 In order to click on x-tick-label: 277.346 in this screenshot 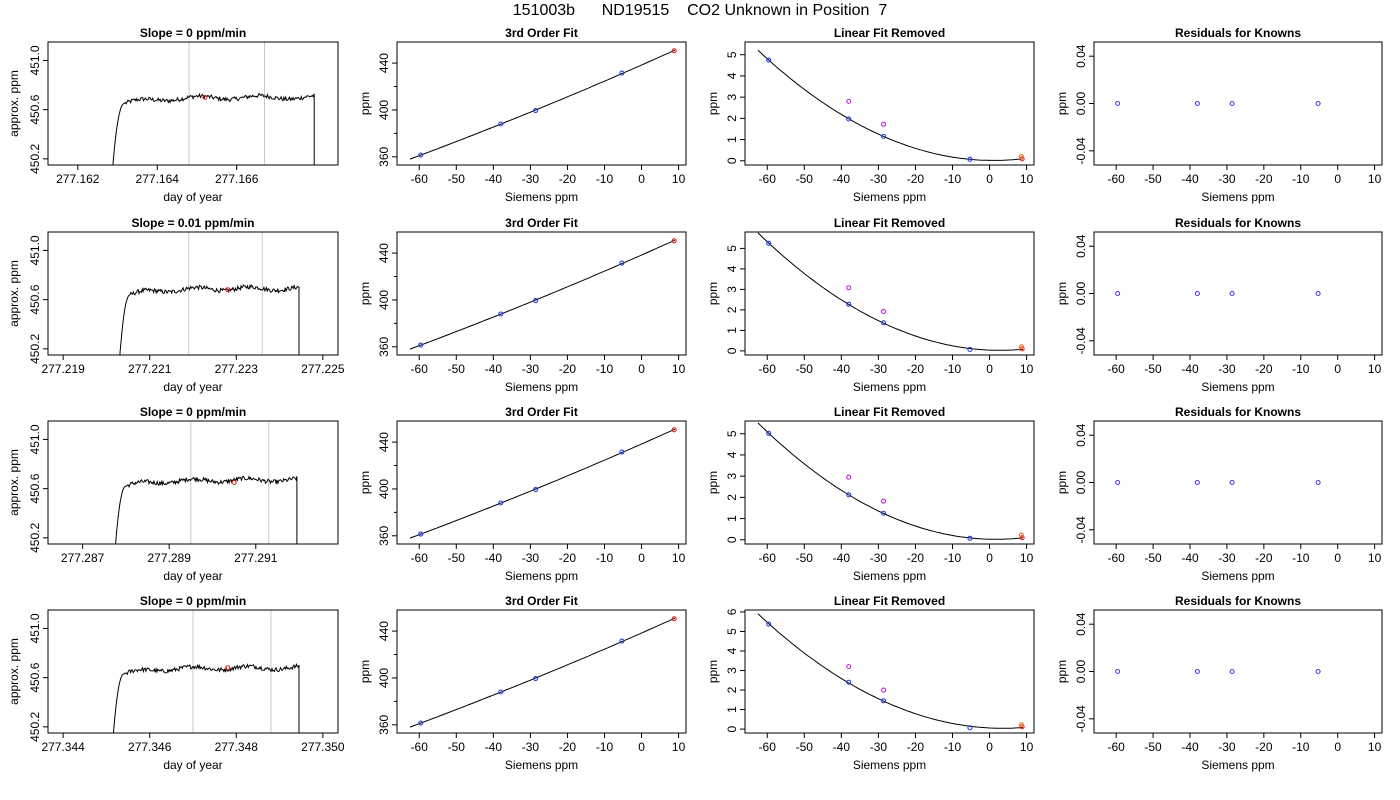, I will do `click(150, 747)`.